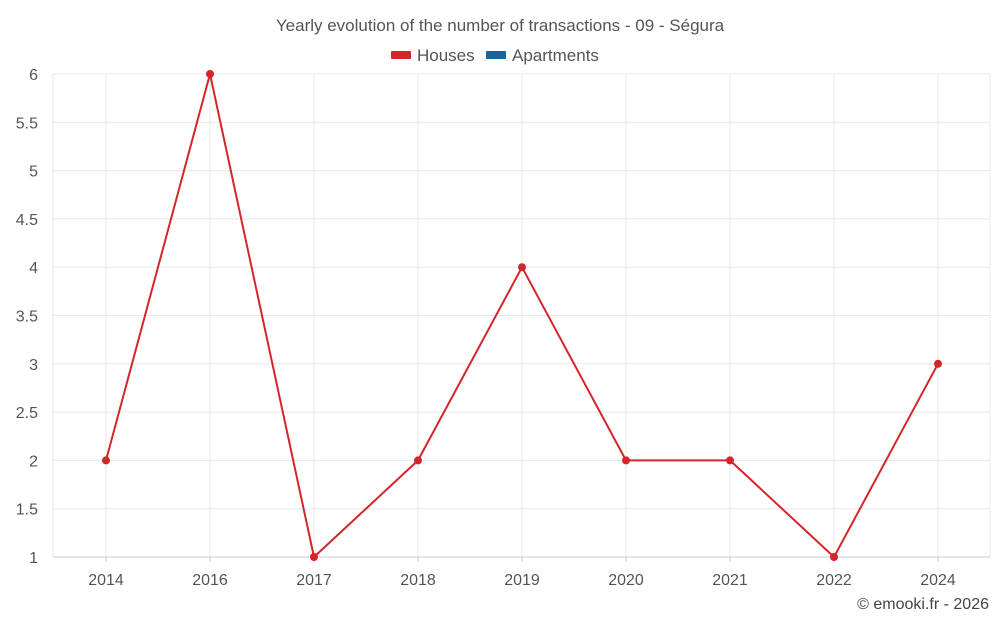 This screenshot has width=1000, height=625. What do you see at coordinates (314, 580) in the screenshot?
I see `x-tick-label: 2017` at bounding box center [314, 580].